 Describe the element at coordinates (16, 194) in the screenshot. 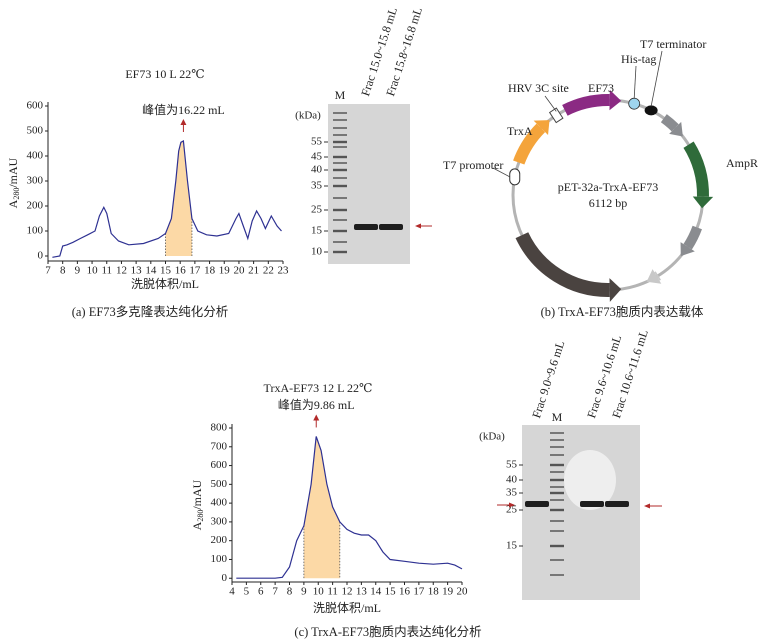

I see `y-axis-label-part: 280` at that location.